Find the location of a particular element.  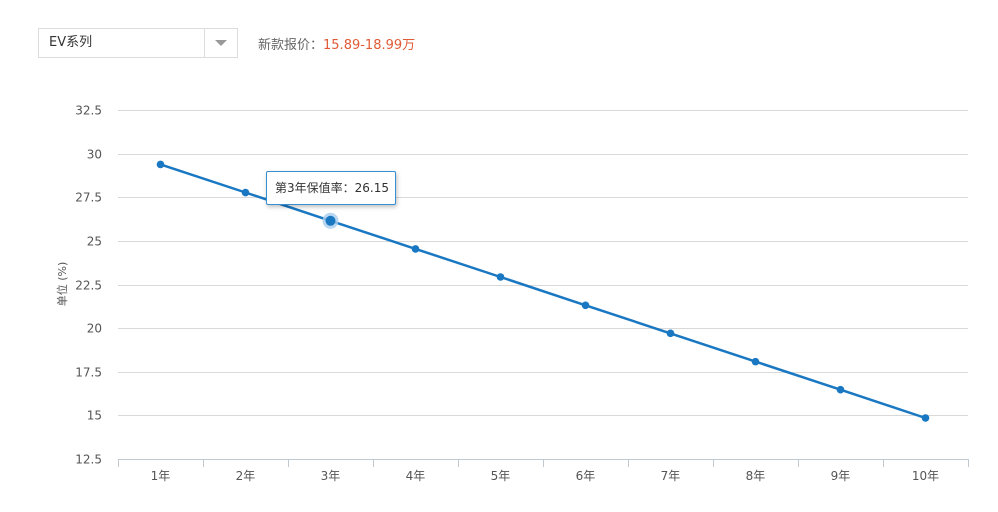

y-tick-label: 15 is located at coordinates (94, 416).